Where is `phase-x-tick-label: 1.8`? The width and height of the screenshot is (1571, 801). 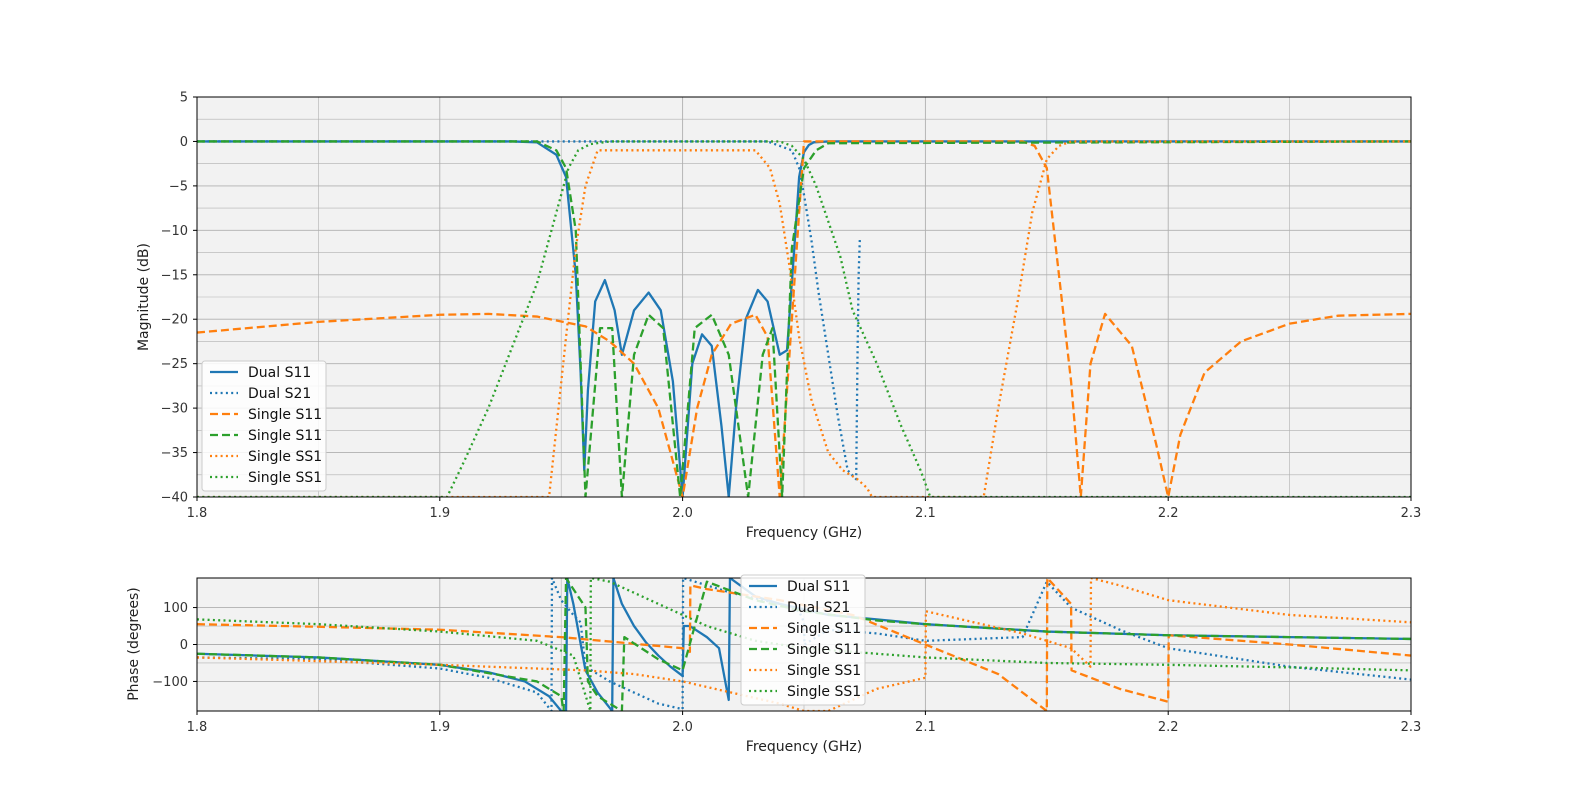 phase-x-tick-label: 1.8 is located at coordinates (197, 727).